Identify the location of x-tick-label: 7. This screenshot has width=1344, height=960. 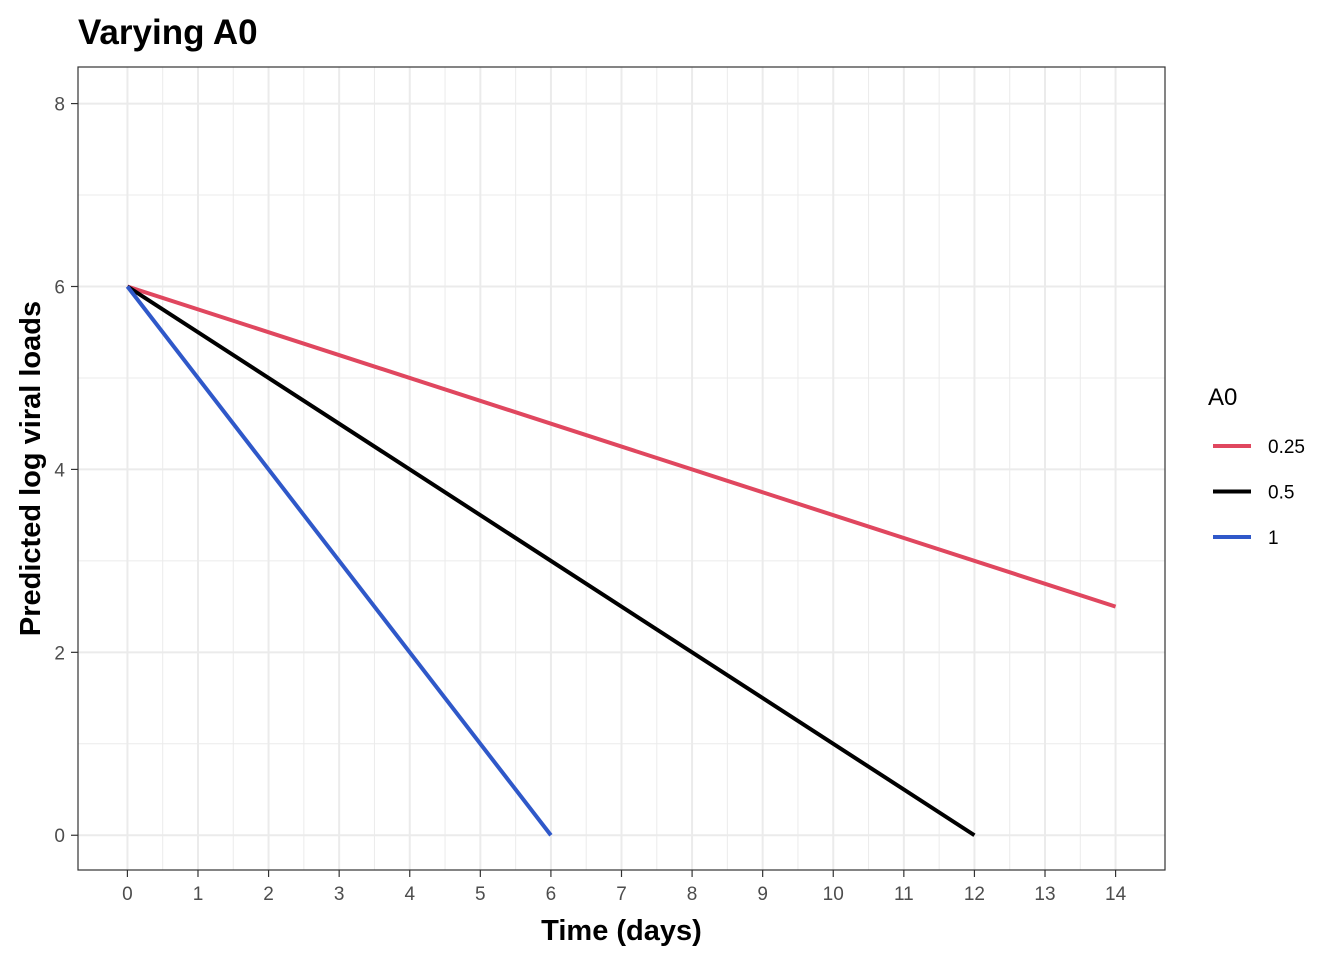
(621, 894).